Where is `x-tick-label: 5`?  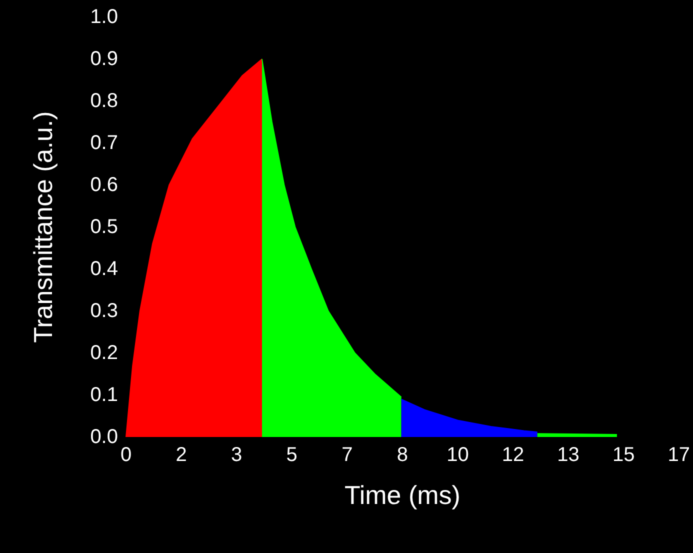 x-tick-label: 5 is located at coordinates (292, 455).